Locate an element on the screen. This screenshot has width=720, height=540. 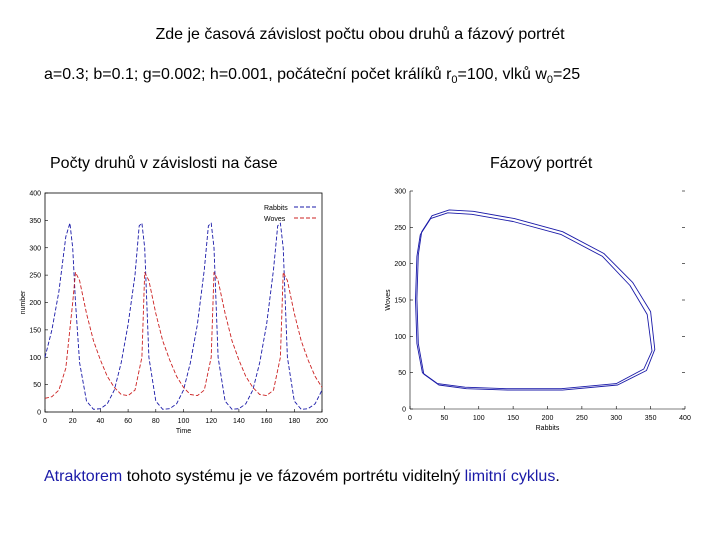
phase-portrait-heading: Fázový portrét is located at coordinates (541, 163).